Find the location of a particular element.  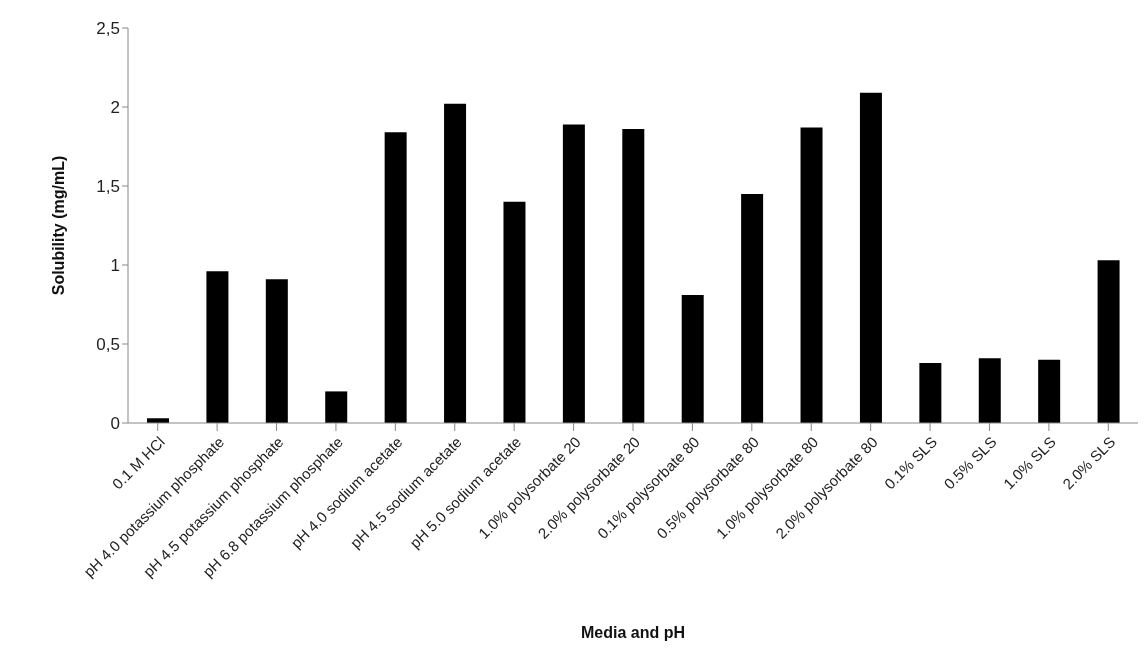

y-tick-label: 2 is located at coordinates (115, 108).